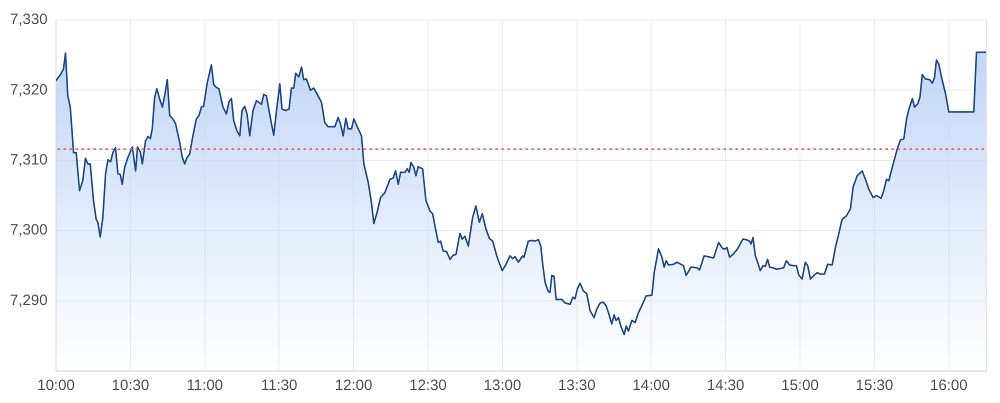 The image size is (1000, 403). Describe the element at coordinates (205, 385) in the screenshot. I see `x-tick-label: 11:00` at that location.